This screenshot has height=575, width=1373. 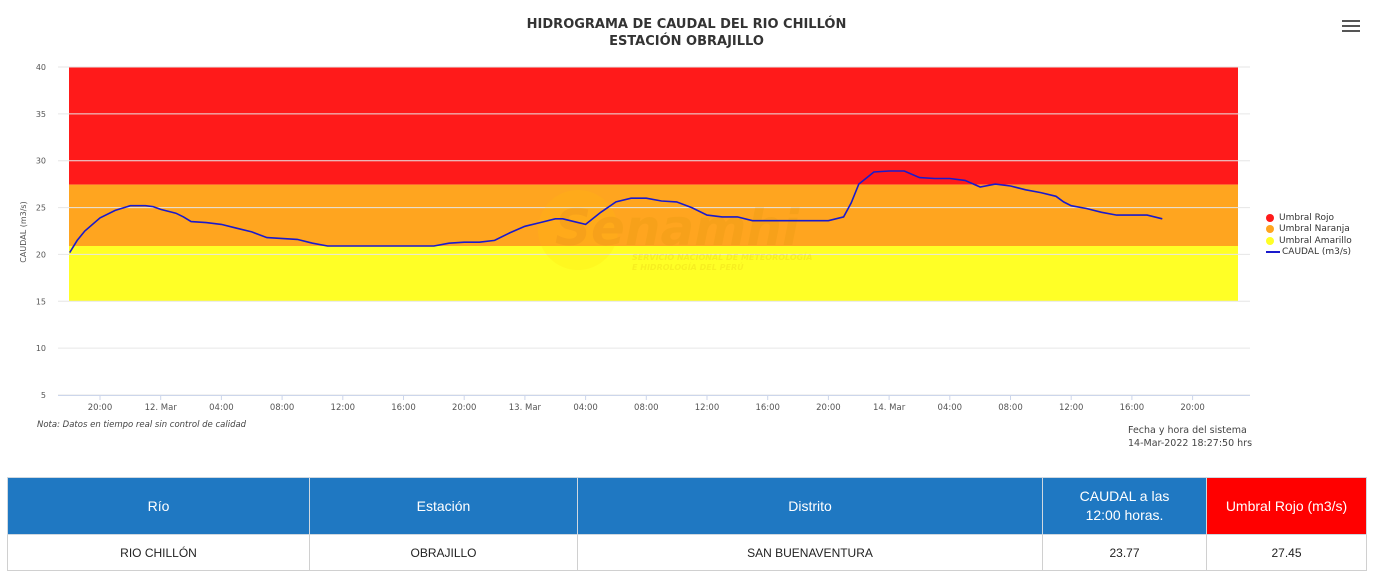 I want to click on y-axis-label: CAUDAL (m3/s), so click(x=23, y=231).